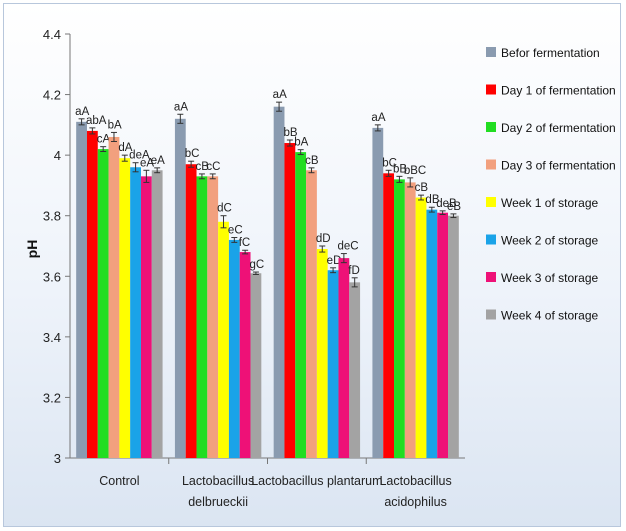  I want to click on data-label: deB, so click(446, 204).